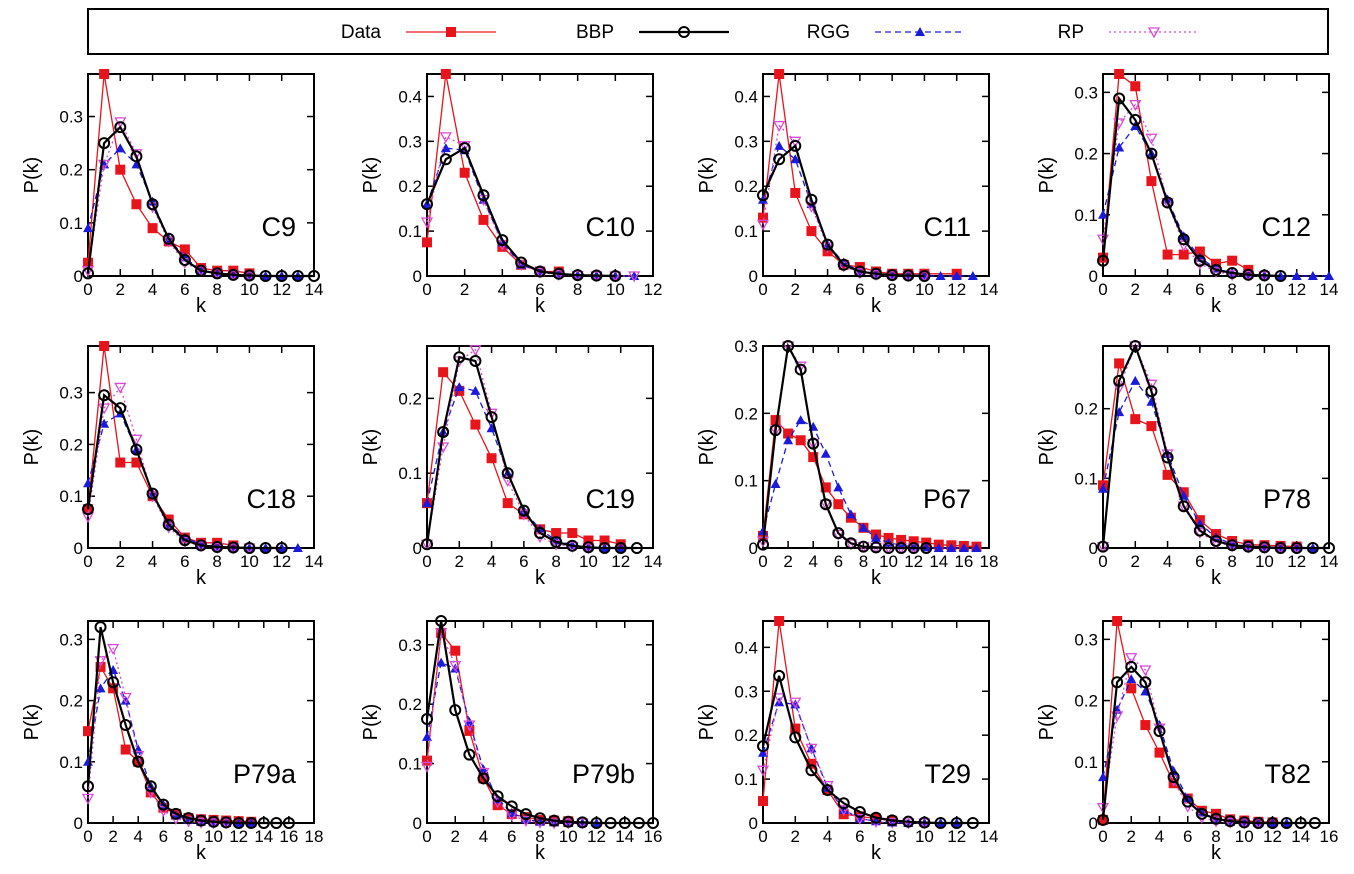 The width and height of the screenshot is (1354, 874). Describe the element at coordinates (1287, 499) in the screenshot. I see `panel-title: P78` at that location.